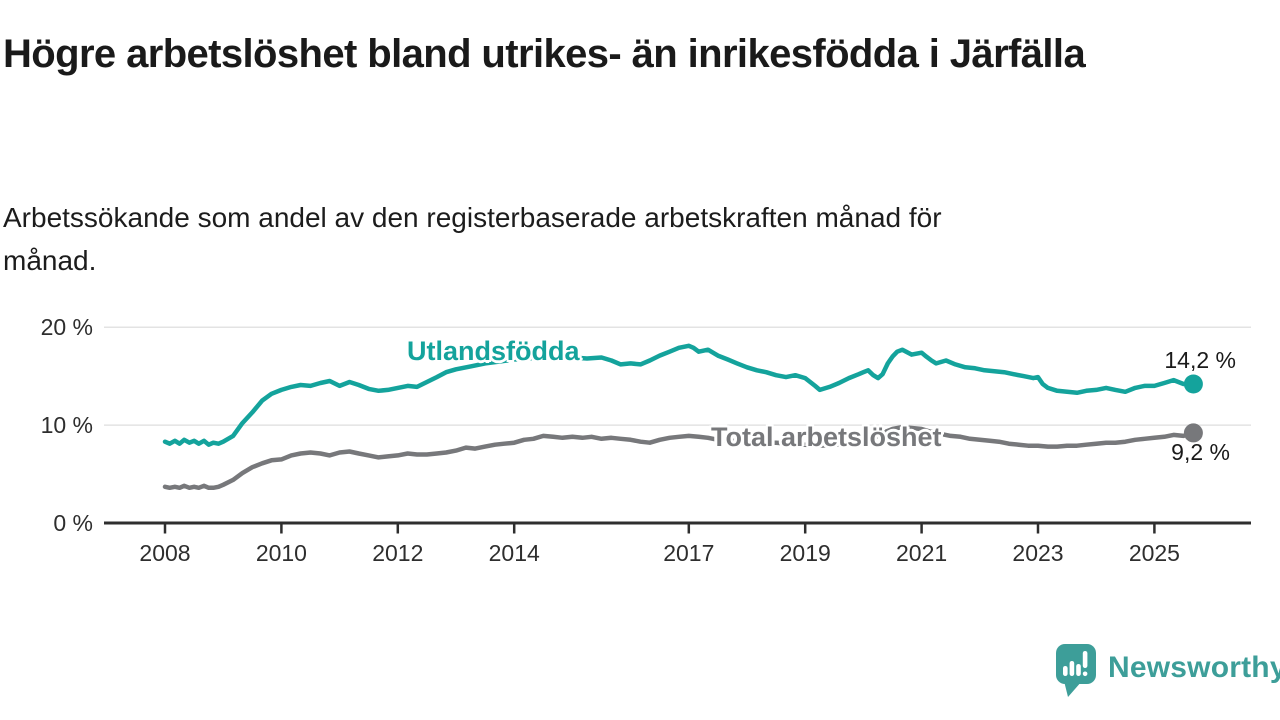  I want to click on svg-text: 0 %, so click(73, 523).